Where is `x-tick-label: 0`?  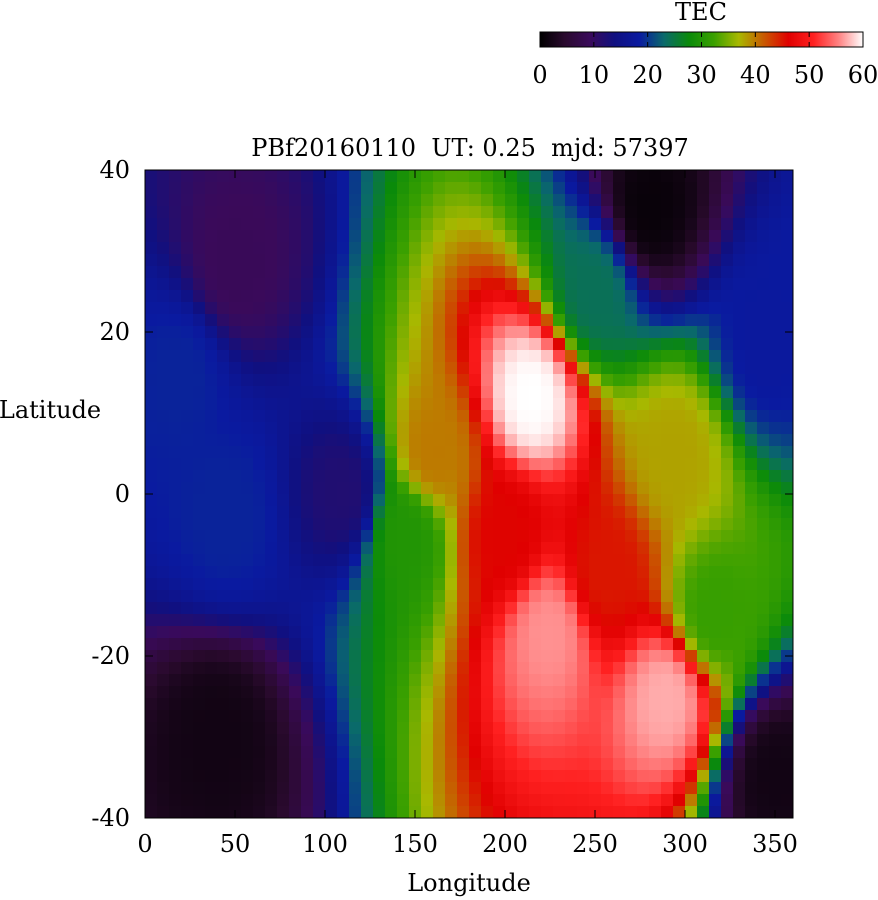
x-tick-label: 0 is located at coordinates (144, 844).